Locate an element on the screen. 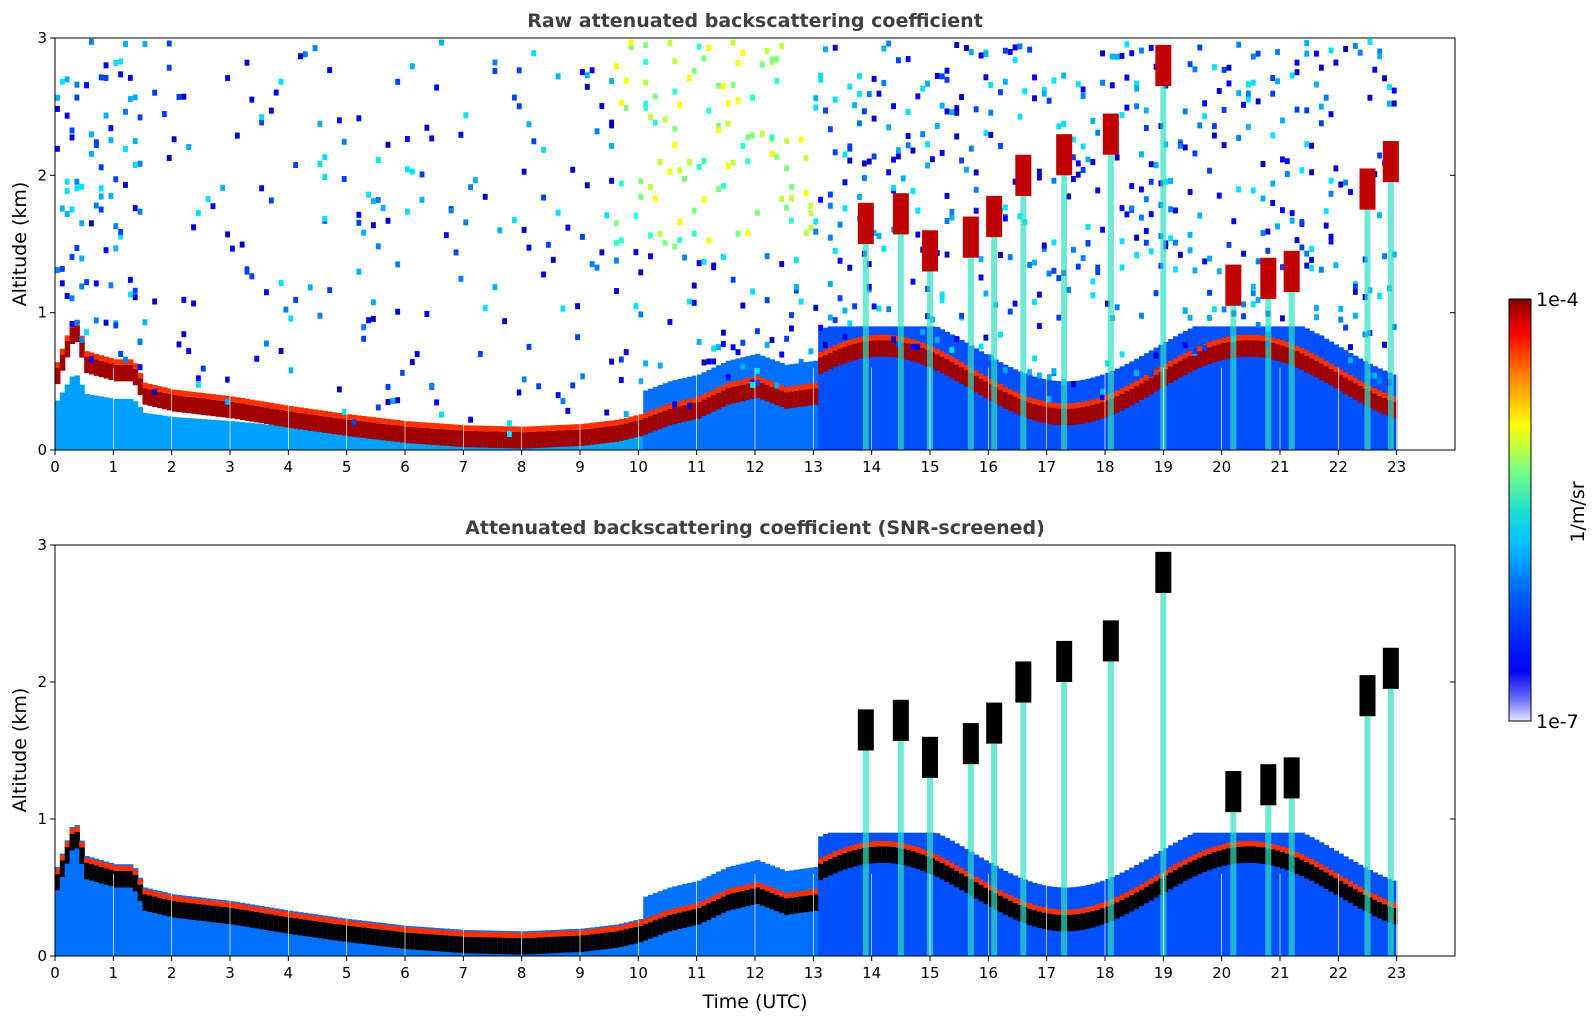 This screenshot has height=1020, width=1595. x-tick-label: 18 is located at coordinates (1104, 973).